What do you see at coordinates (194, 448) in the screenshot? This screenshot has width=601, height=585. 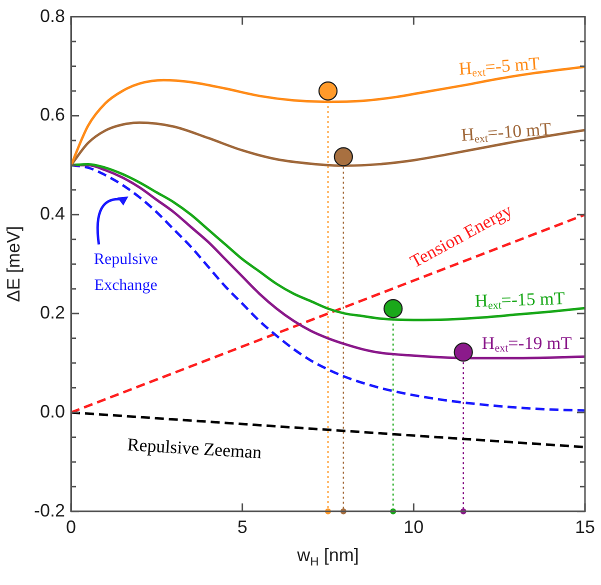 I see `series-label: Repulsive Zeeman` at bounding box center [194, 448].